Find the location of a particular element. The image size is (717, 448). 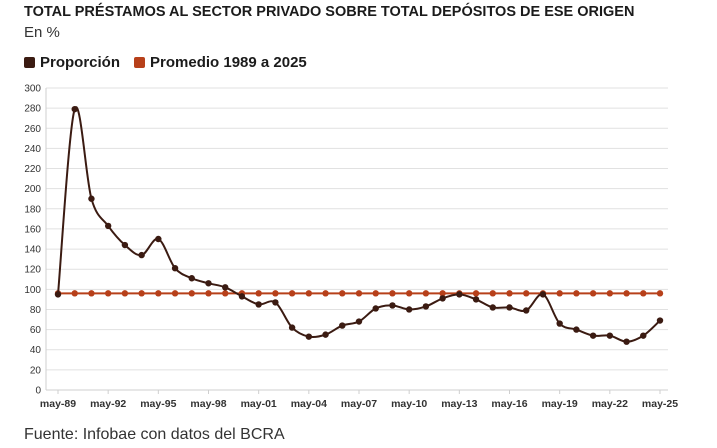

y-tick-label: 220 is located at coordinates (32, 169).